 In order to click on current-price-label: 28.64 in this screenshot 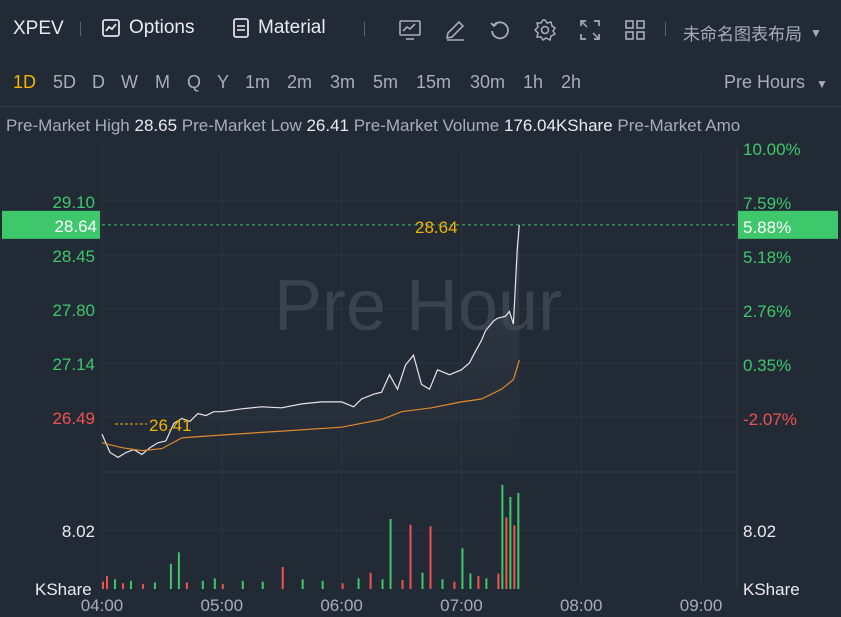, I will do `click(75, 226)`.